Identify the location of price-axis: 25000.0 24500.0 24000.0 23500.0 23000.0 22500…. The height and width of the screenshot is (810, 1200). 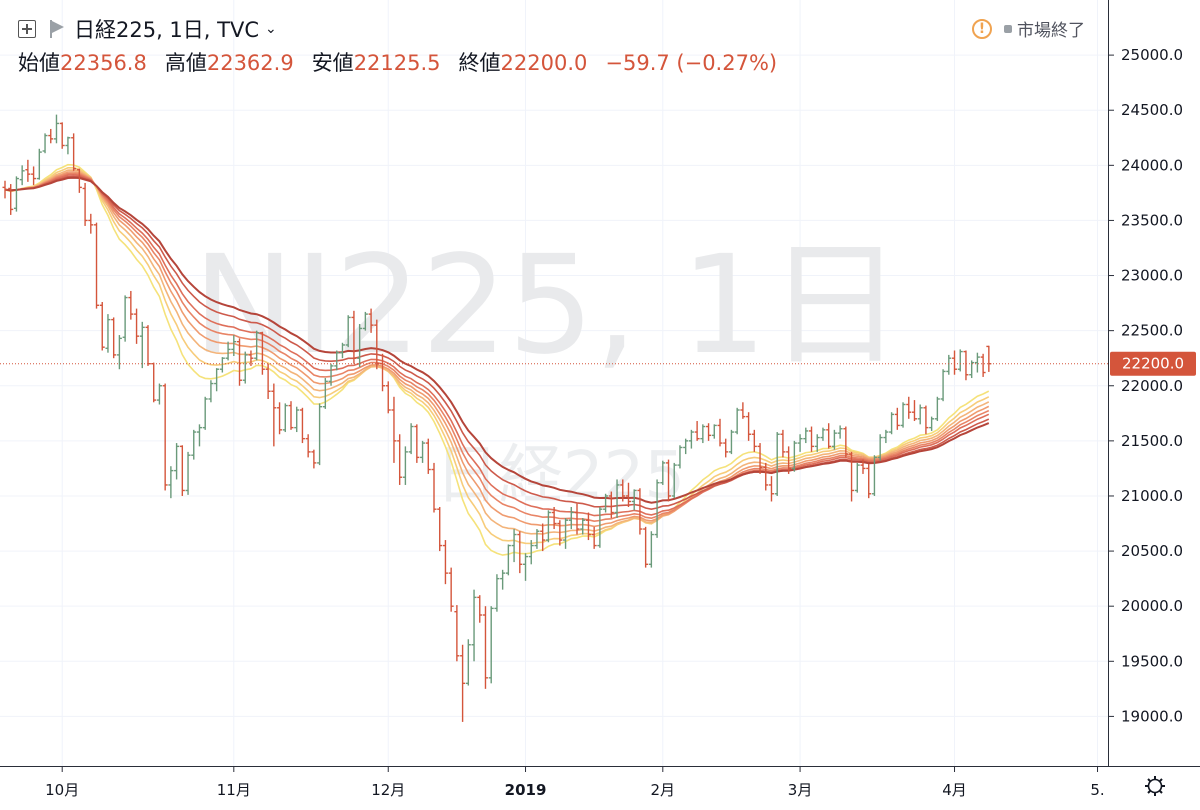
(1145, 385).